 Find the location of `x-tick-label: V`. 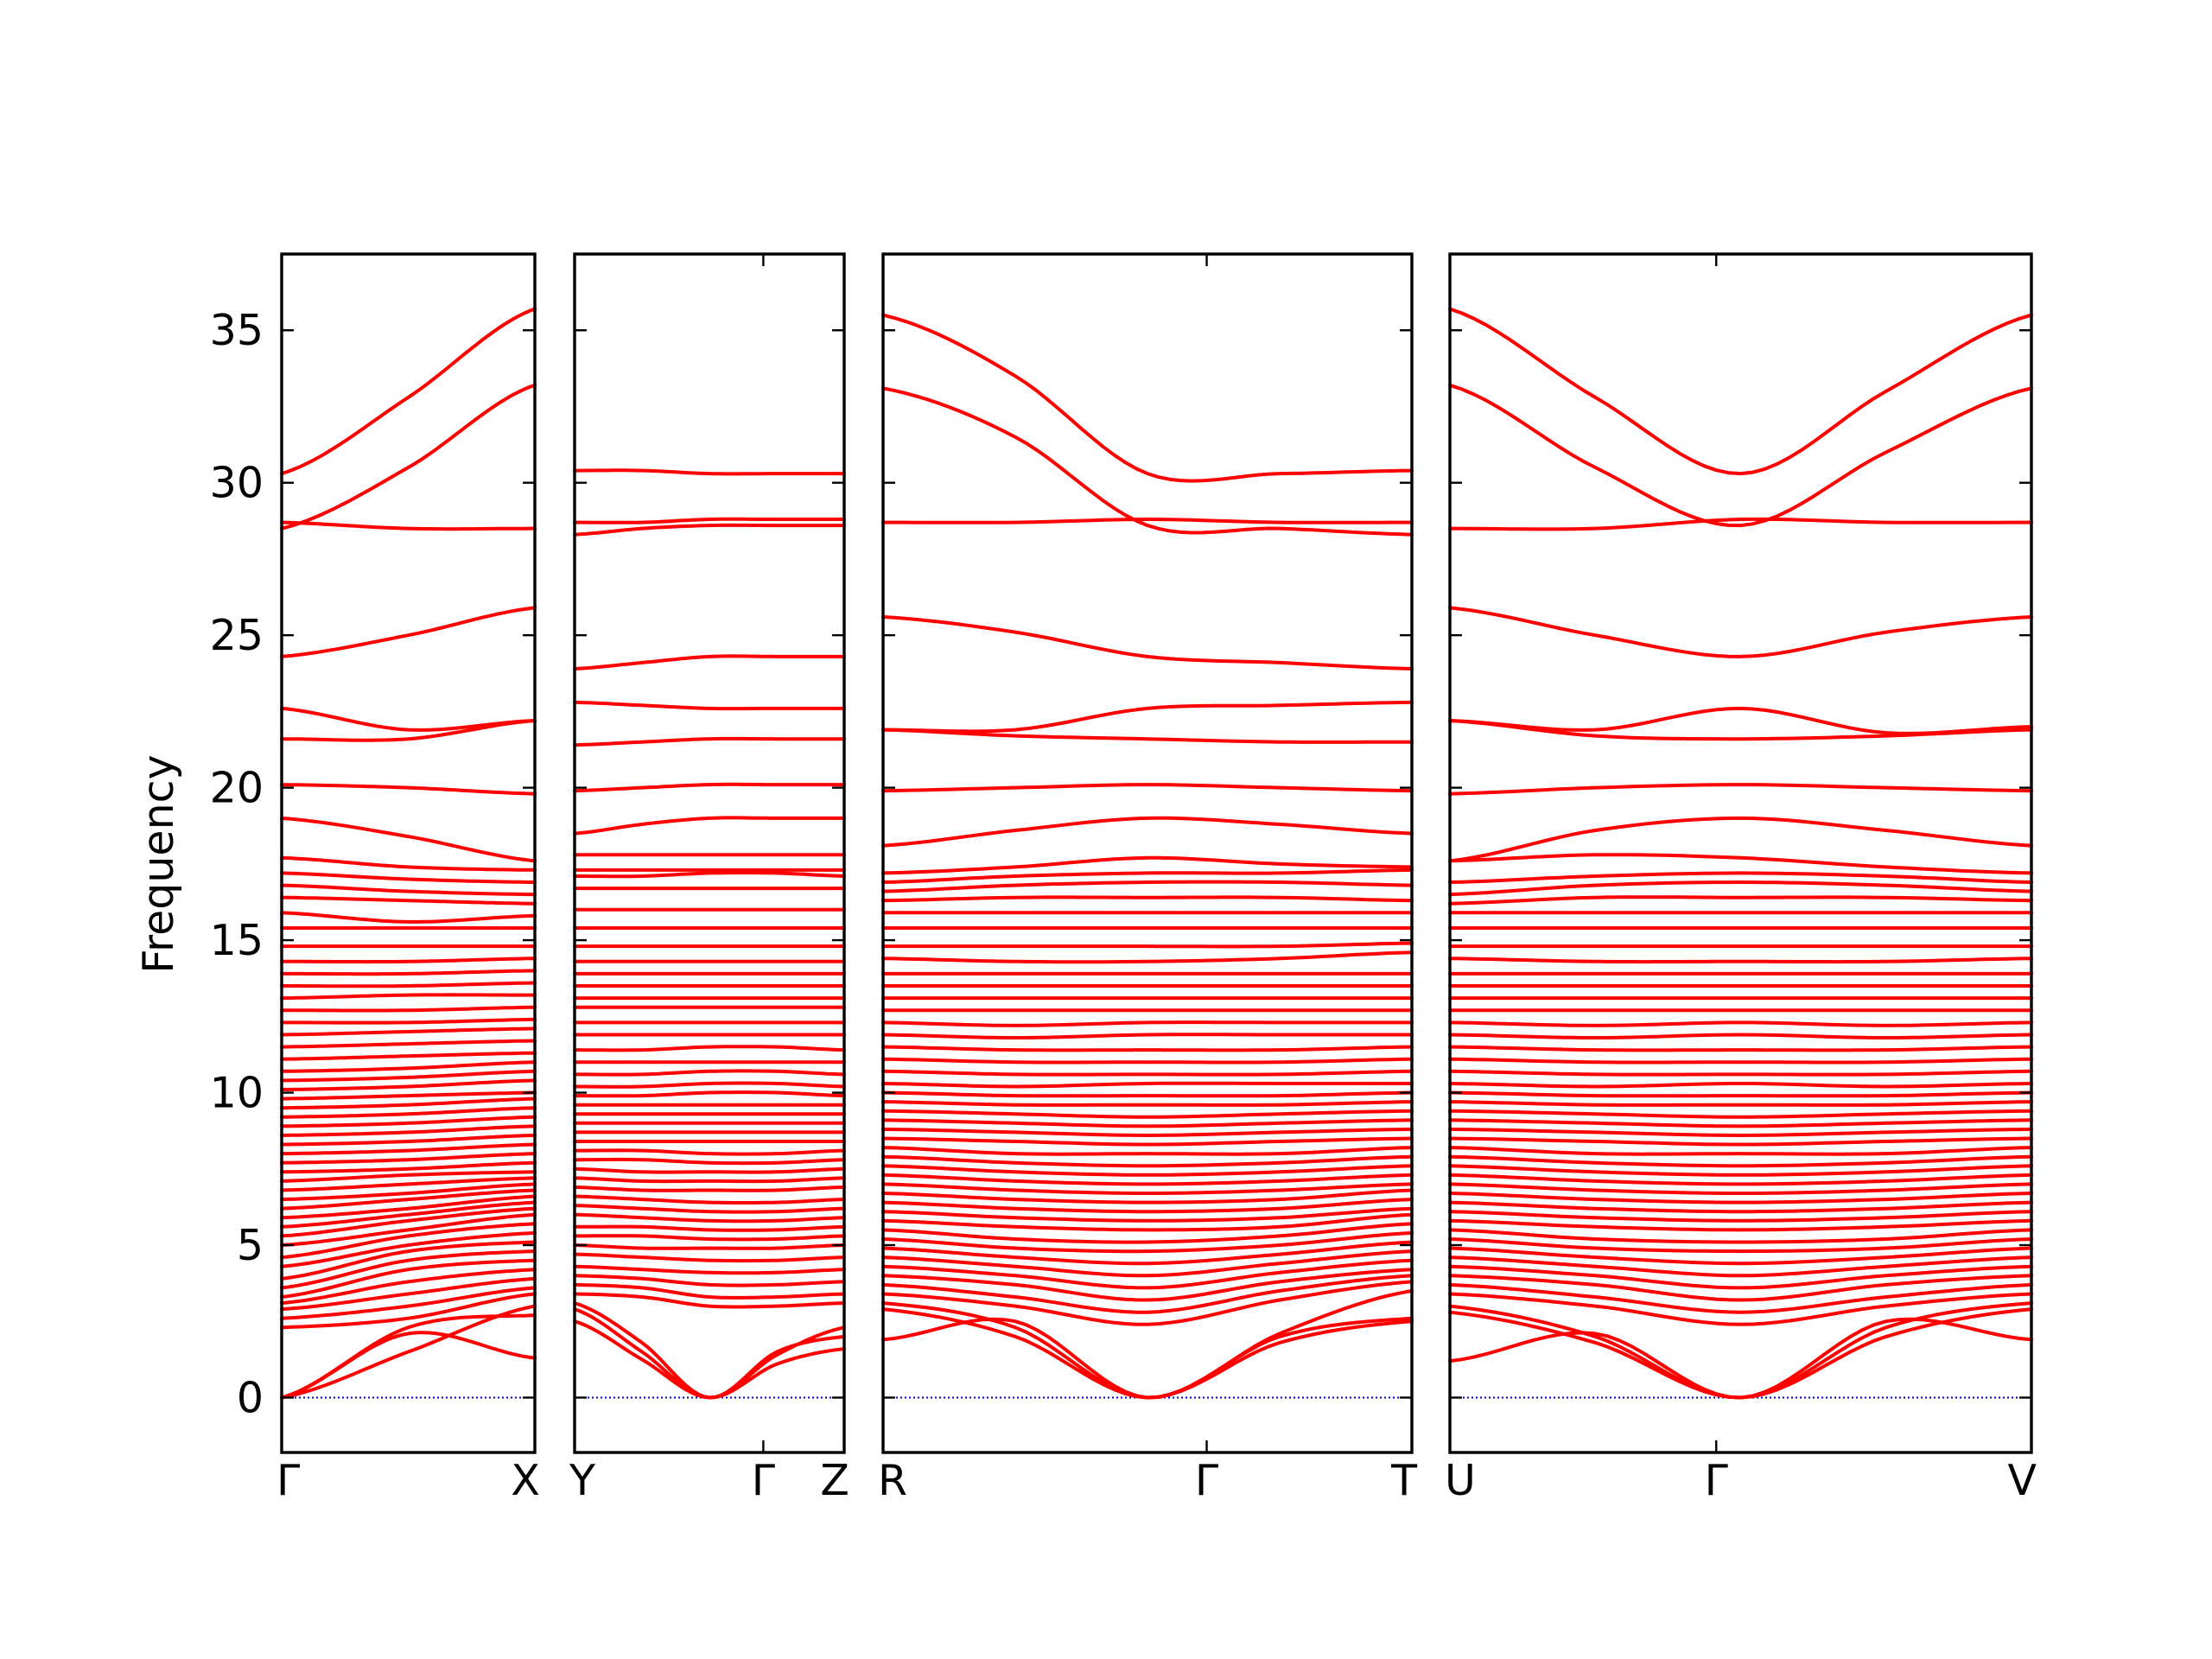

x-tick-label: V is located at coordinates (2022, 1480).